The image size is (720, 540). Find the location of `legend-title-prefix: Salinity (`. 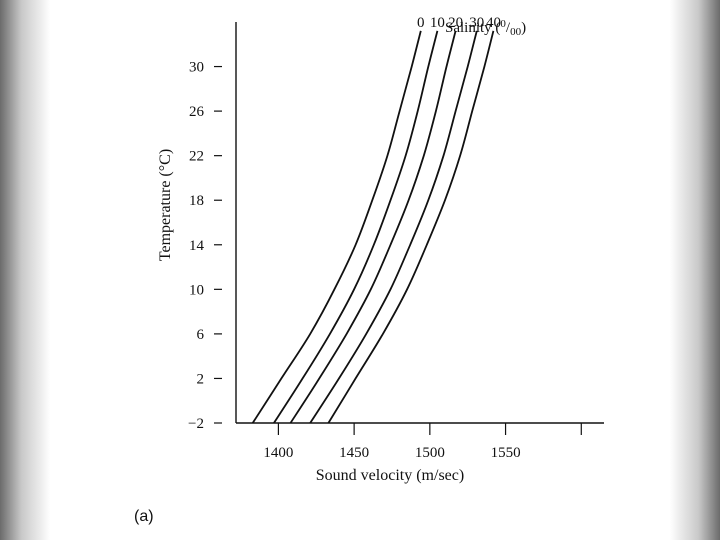

legend-title-prefix: Salinity ( is located at coordinates (472, 28).